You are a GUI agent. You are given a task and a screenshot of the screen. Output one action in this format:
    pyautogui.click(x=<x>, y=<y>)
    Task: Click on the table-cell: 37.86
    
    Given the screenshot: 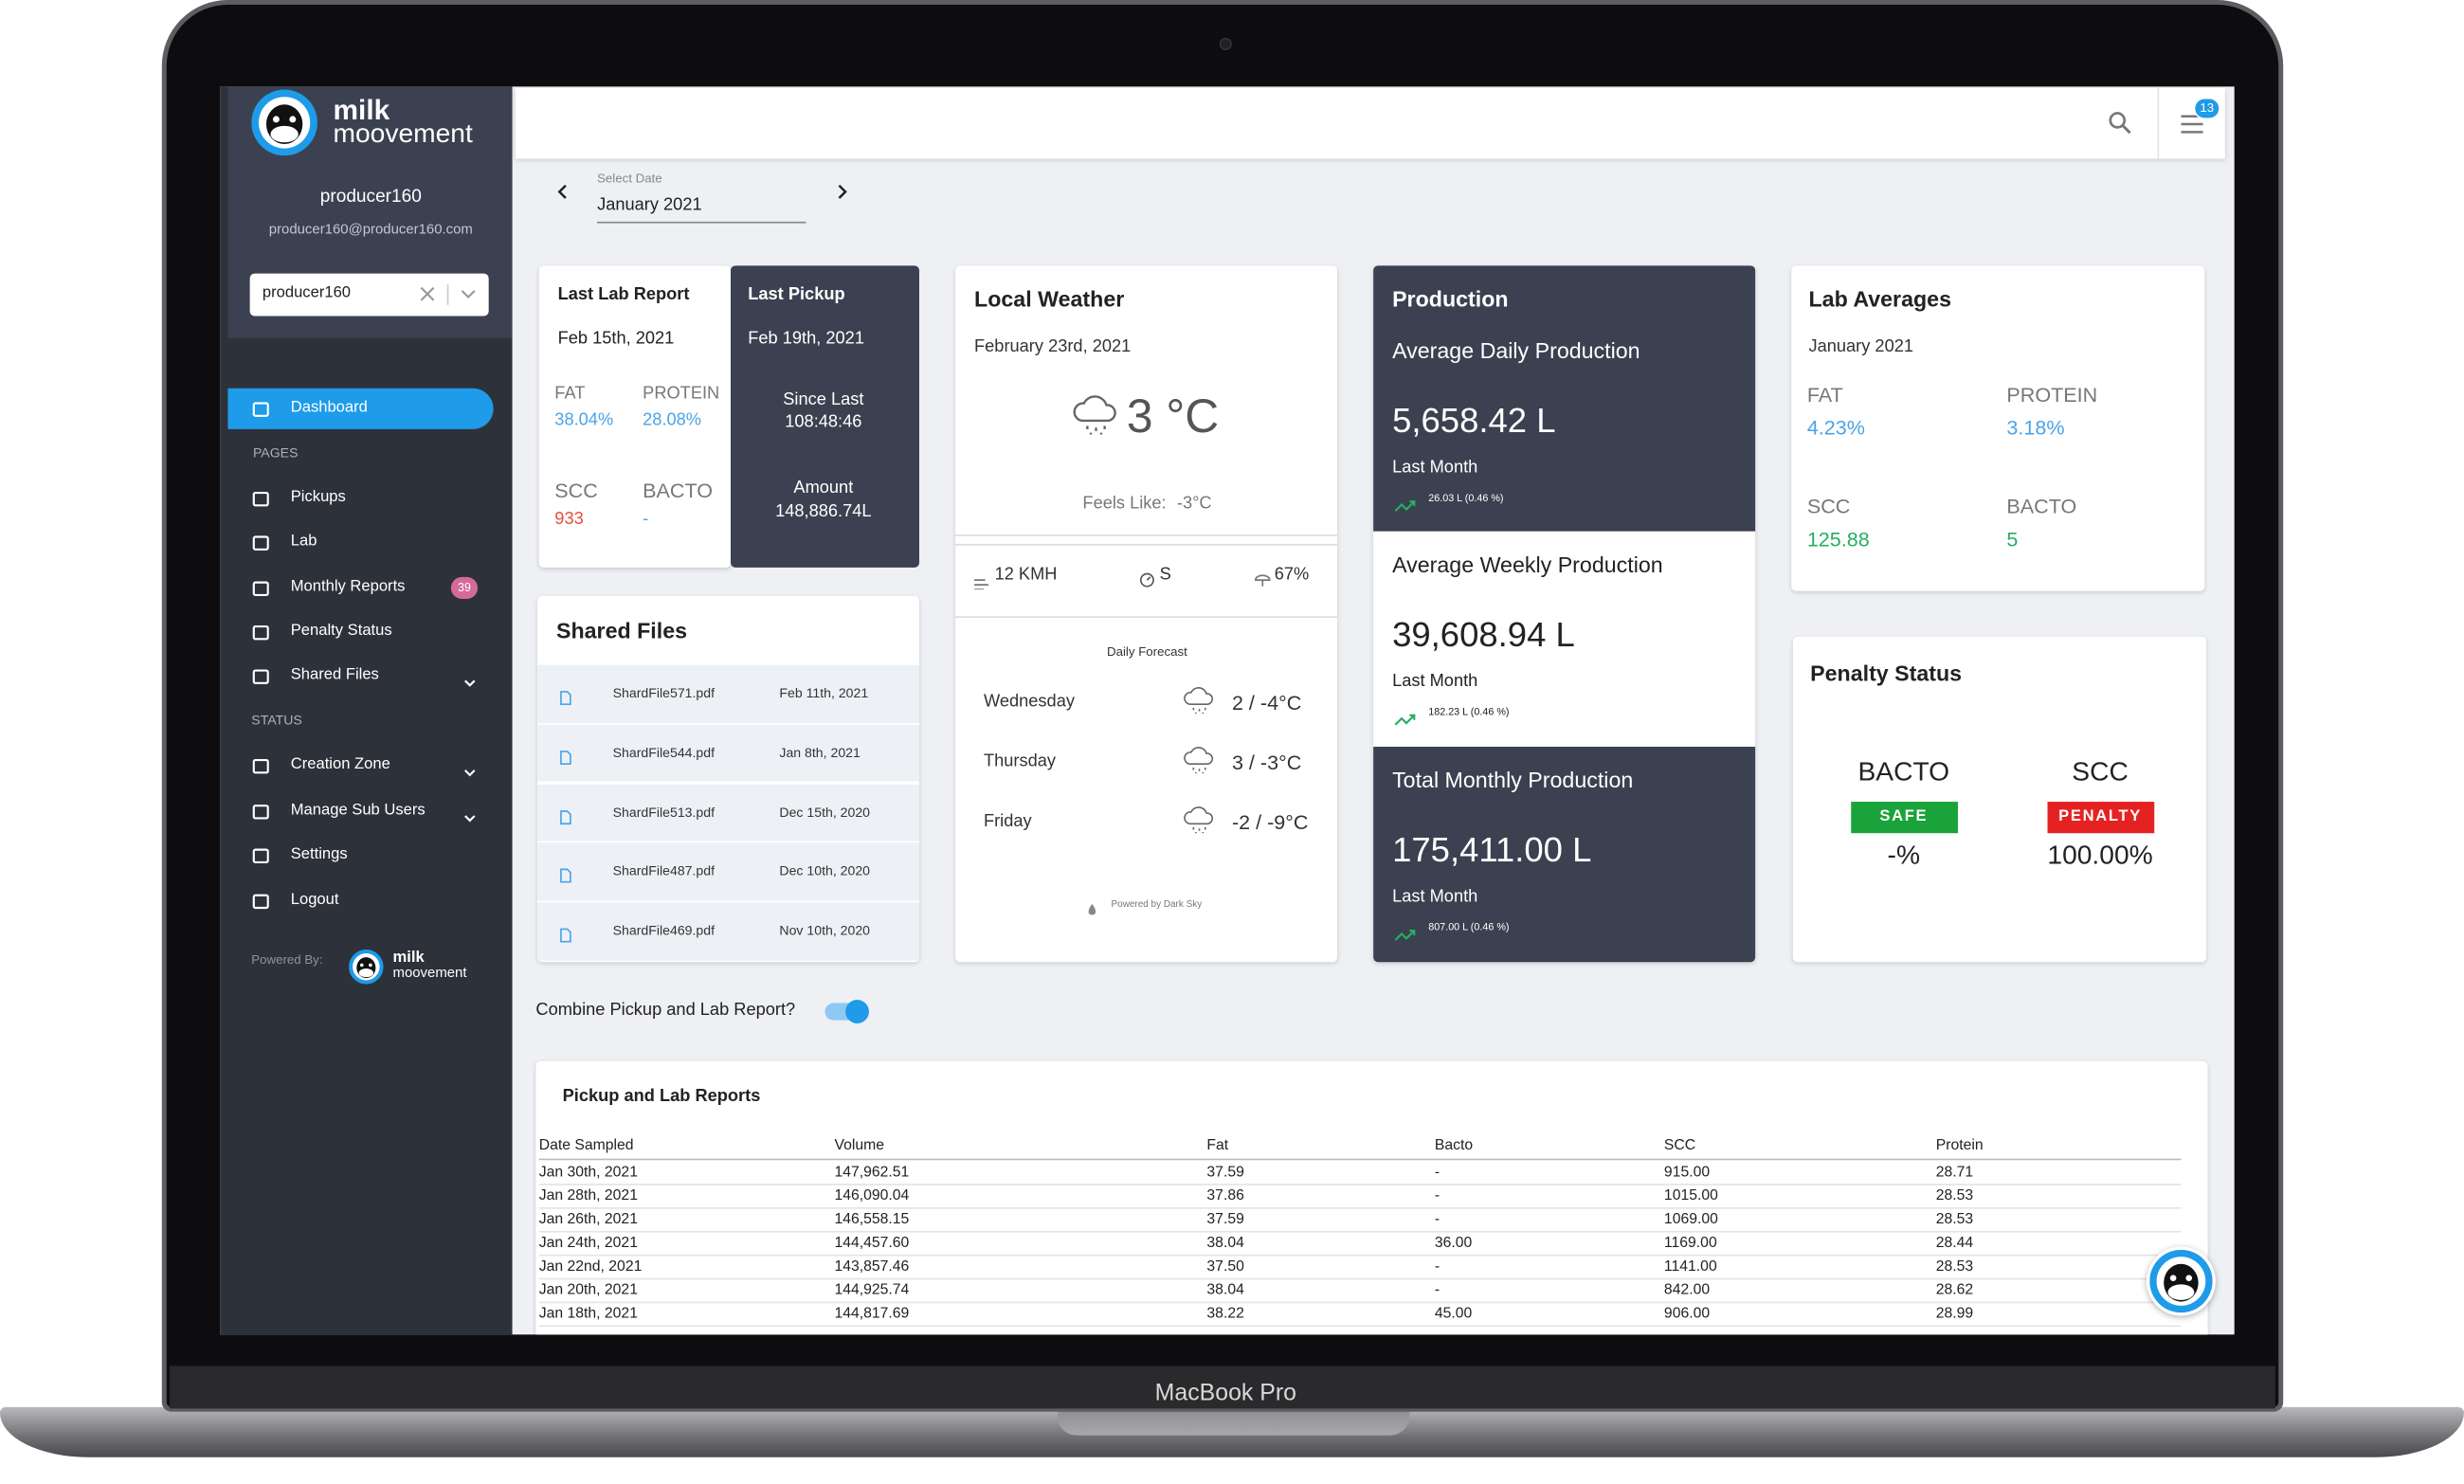 What is the action you would take?
    pyautogui.click(x=1225, y=1195)
    